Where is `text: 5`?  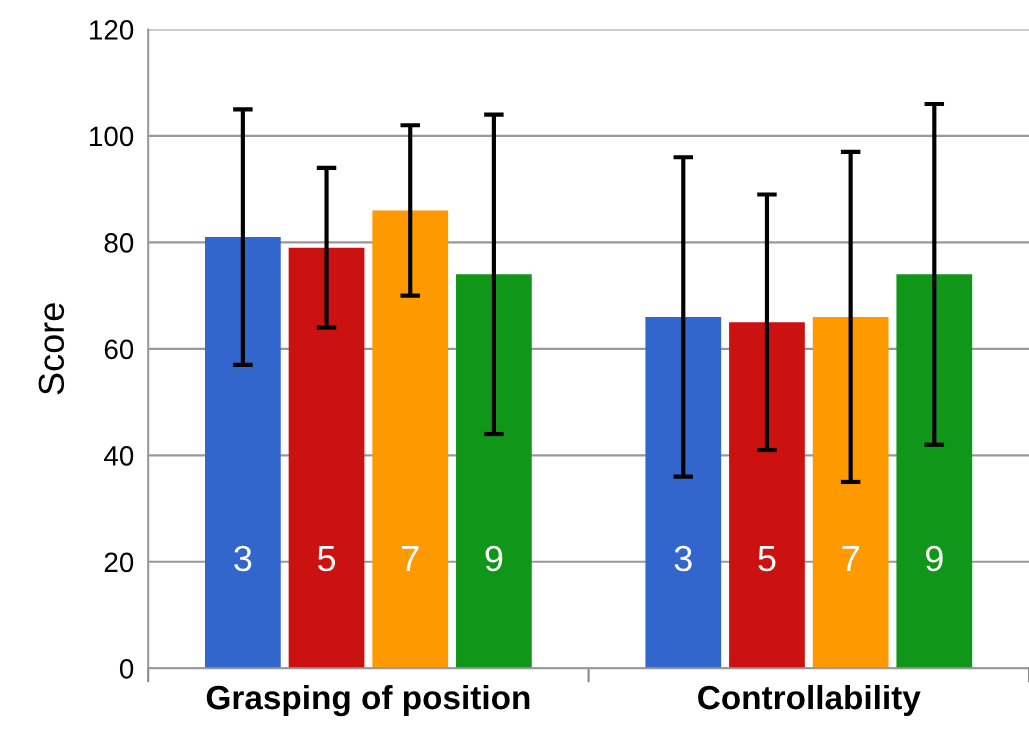 text: 5 is located at coordinates (767, 559).